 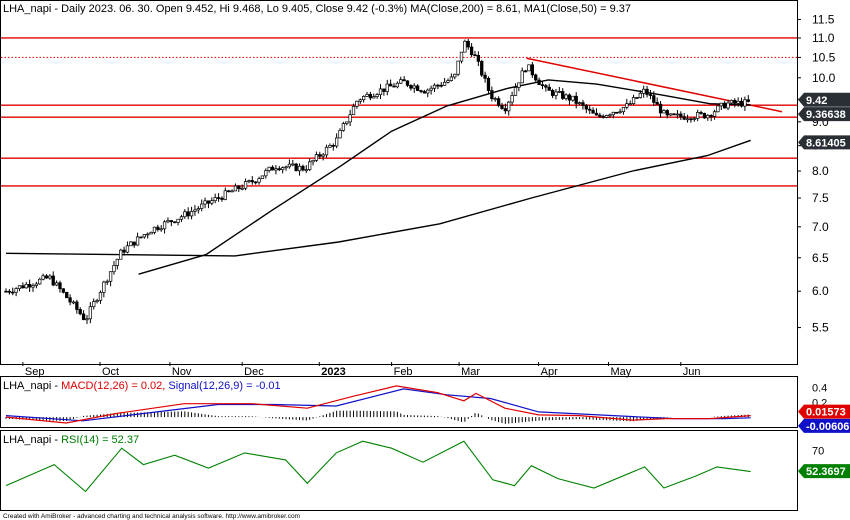 What do you see at coordinates (824, 99) in the screenshot?
I see `close-price-badge-shape` at bounding box center [824, 99].